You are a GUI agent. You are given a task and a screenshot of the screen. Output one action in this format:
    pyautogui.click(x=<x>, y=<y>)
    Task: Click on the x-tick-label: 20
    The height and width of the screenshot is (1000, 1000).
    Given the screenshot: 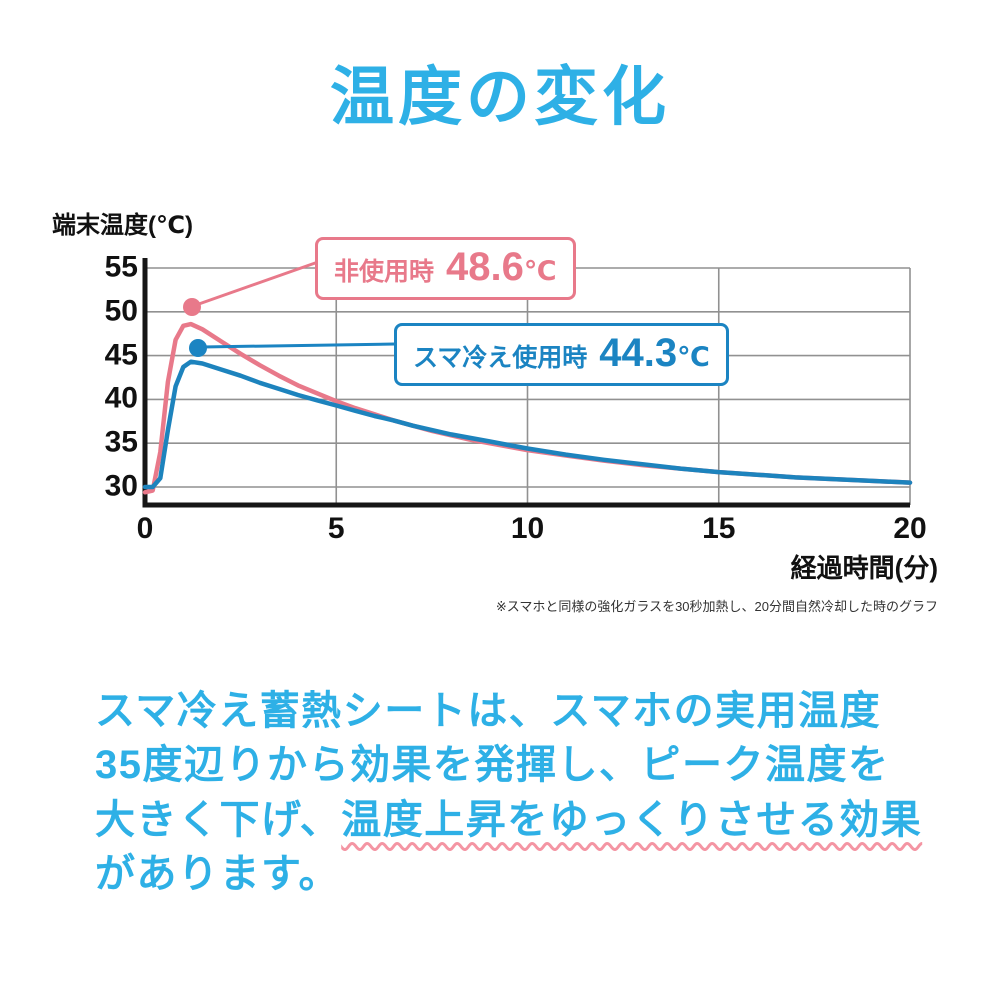 What is the action you would take?
    pyautogui.click(x=910, y=528)
    